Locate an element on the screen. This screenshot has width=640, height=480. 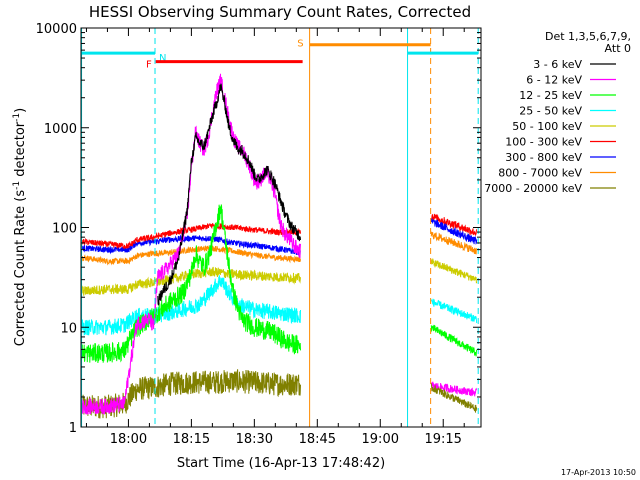
y-axis-label-part: ) is located at coordinates (20, 110).